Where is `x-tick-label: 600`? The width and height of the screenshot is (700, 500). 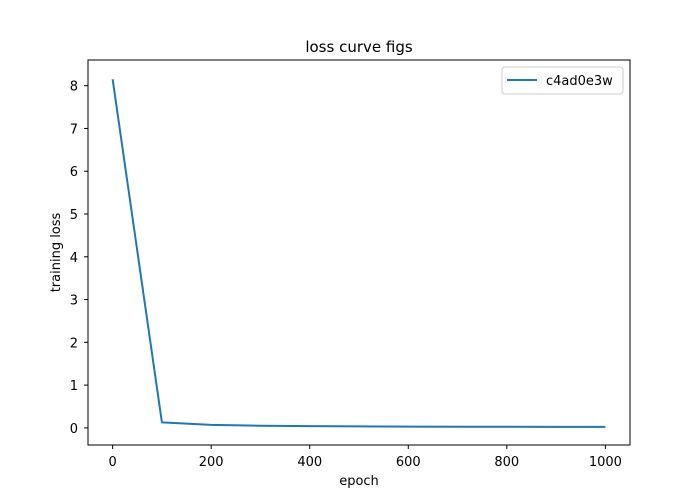 x-tick-label: 600 is located at coordinates (408, 462).